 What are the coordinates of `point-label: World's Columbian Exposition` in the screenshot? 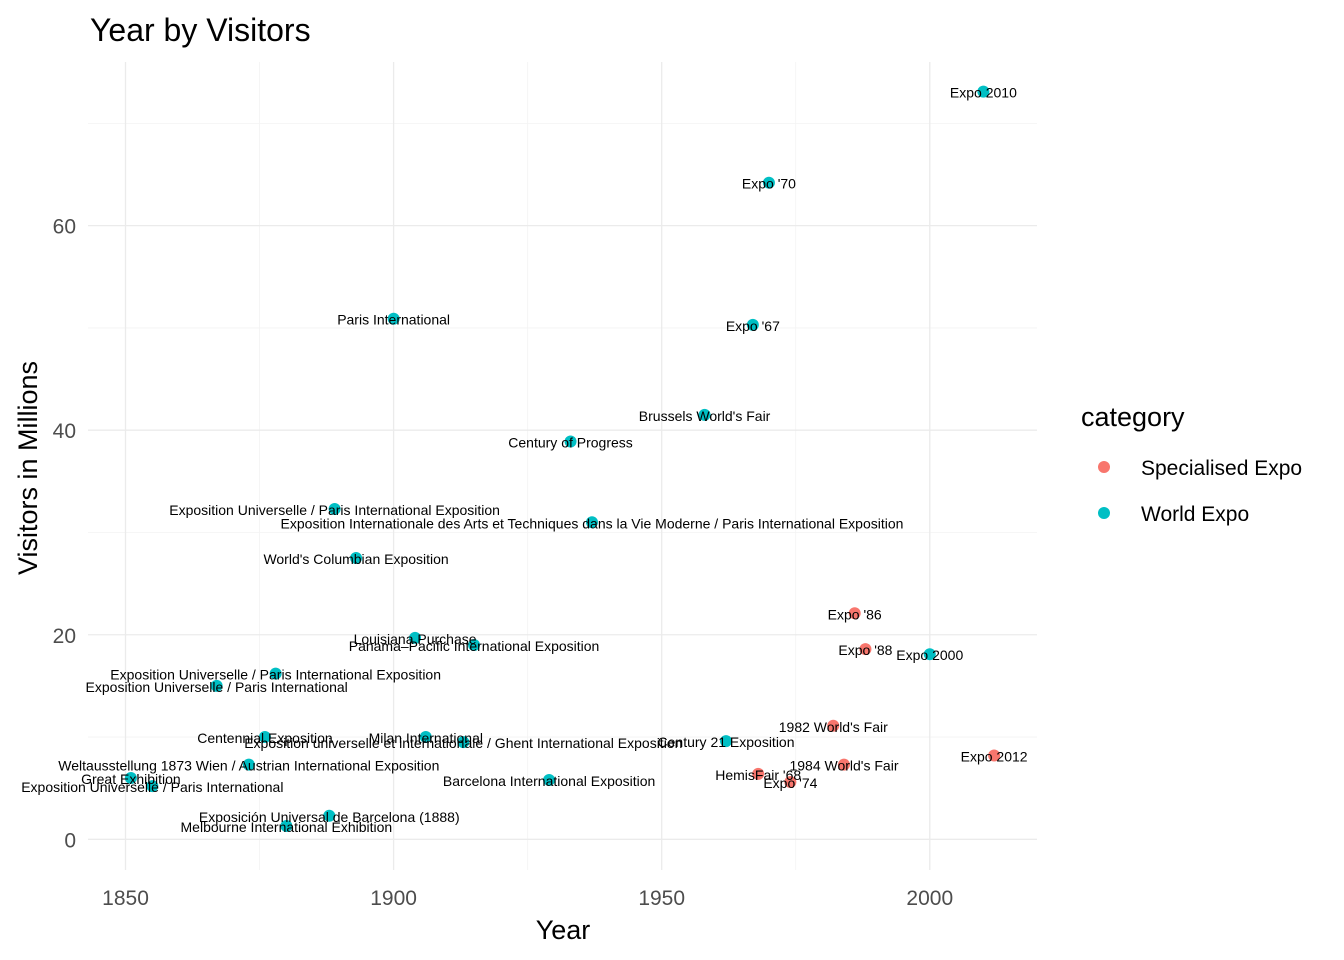 It's located at (355, 559).